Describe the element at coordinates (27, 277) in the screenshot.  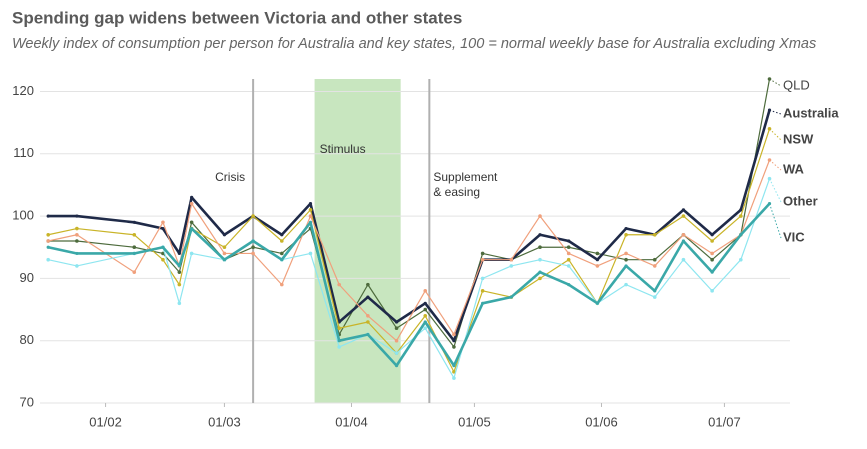
I see `y-tick-label: 90` at that location.